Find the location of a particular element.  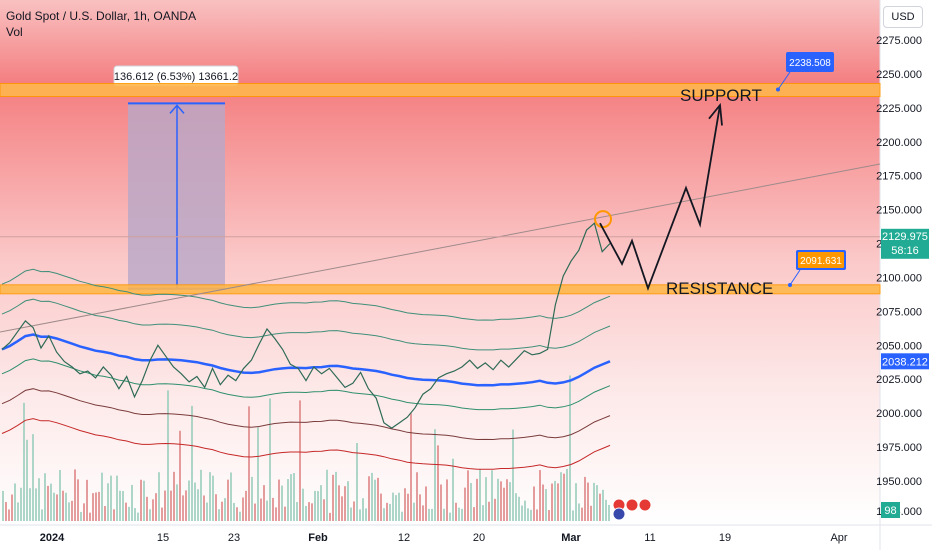

symbol-title: Gold Spot / U.S. Dollar, 1h, OANDA is located at coordinates (101, 16).